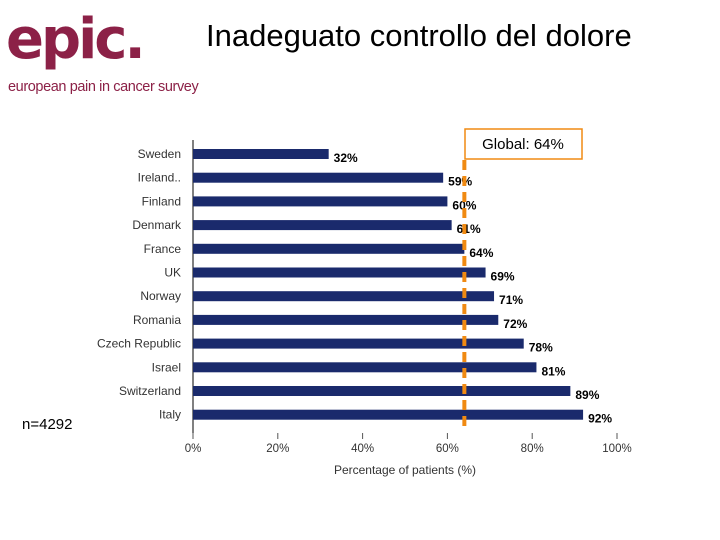 The height and width of the screenshot is (540, 720). I want to click on x-tick-label: 0%, so click(193, 449).